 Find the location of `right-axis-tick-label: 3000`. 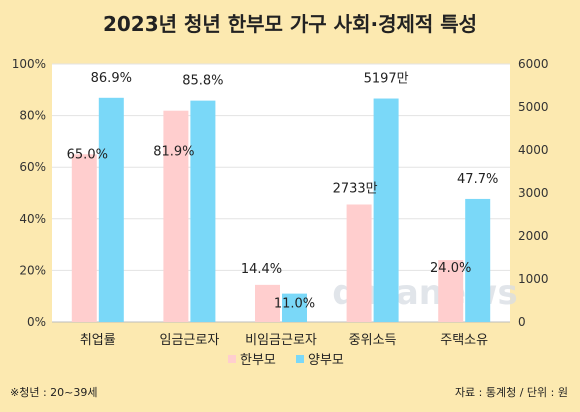

right-axis-tick-label: 3000 is located at coordinates (533, 193).